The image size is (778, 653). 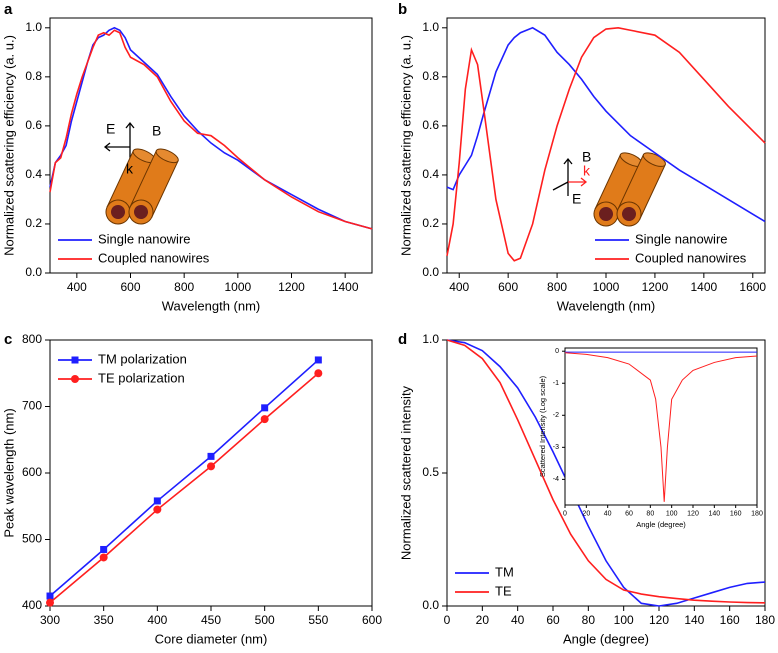 What do you see at coordinates (556, 415) in the screenshot?
I see `y-tick-label: -2` at bounding box center [556, 415].